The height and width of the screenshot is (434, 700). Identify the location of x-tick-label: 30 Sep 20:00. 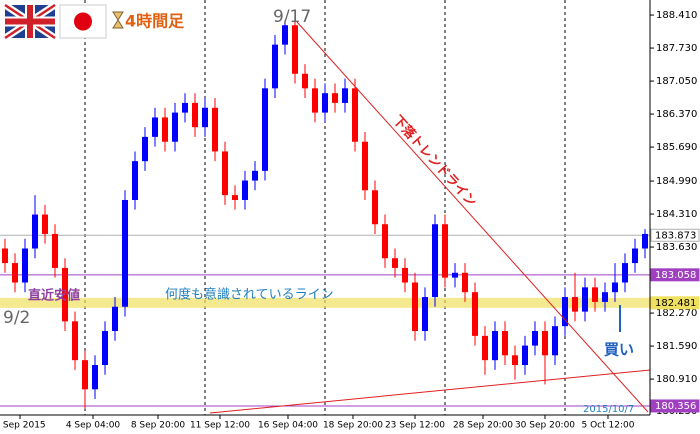
(545, 426).